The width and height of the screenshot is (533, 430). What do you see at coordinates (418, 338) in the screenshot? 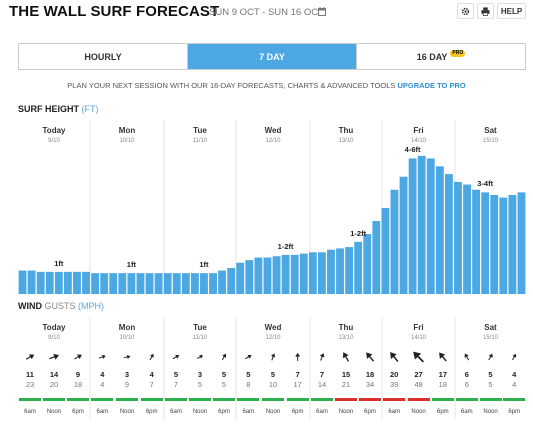
I see `day-date: 14/10` at bounding box center [418, 338].